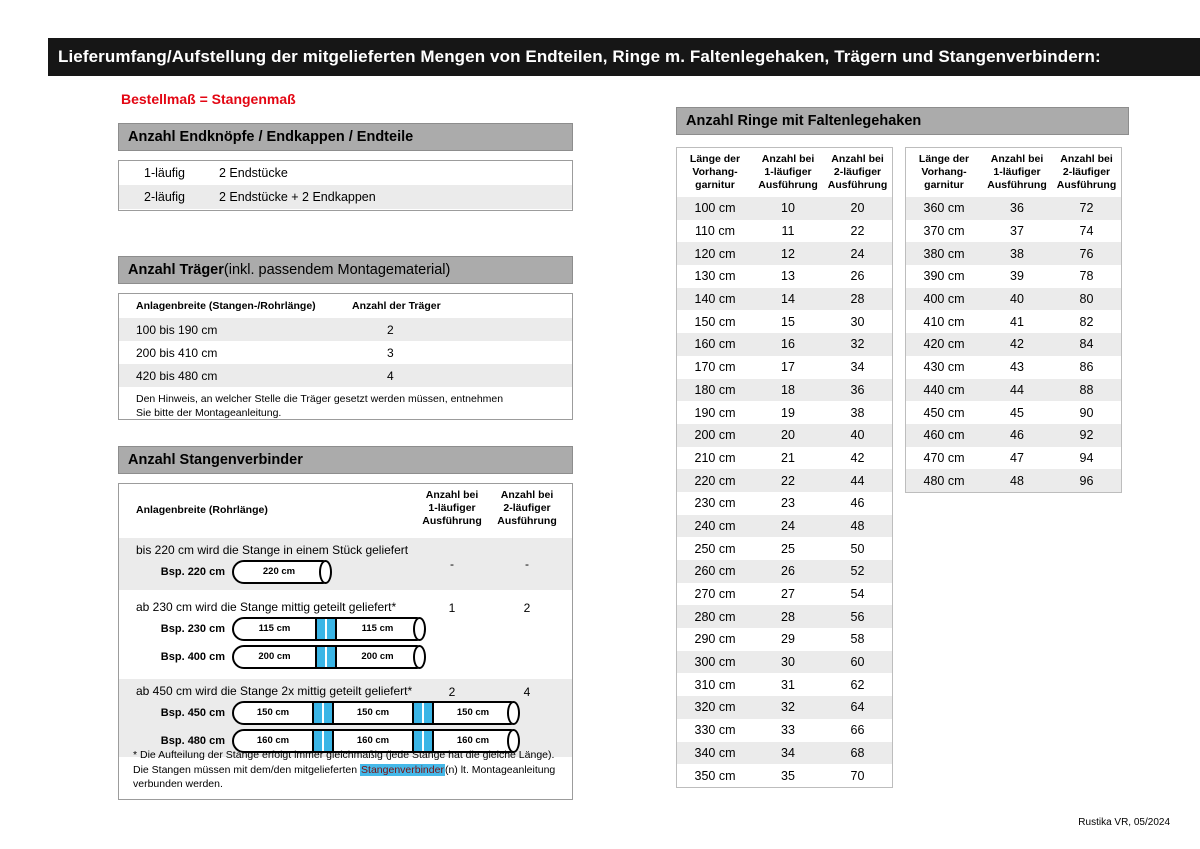  Describe the element at coordinates (784, 367) in the screenshot. I see `ringe-row: 170 cm 17 34` at that location.